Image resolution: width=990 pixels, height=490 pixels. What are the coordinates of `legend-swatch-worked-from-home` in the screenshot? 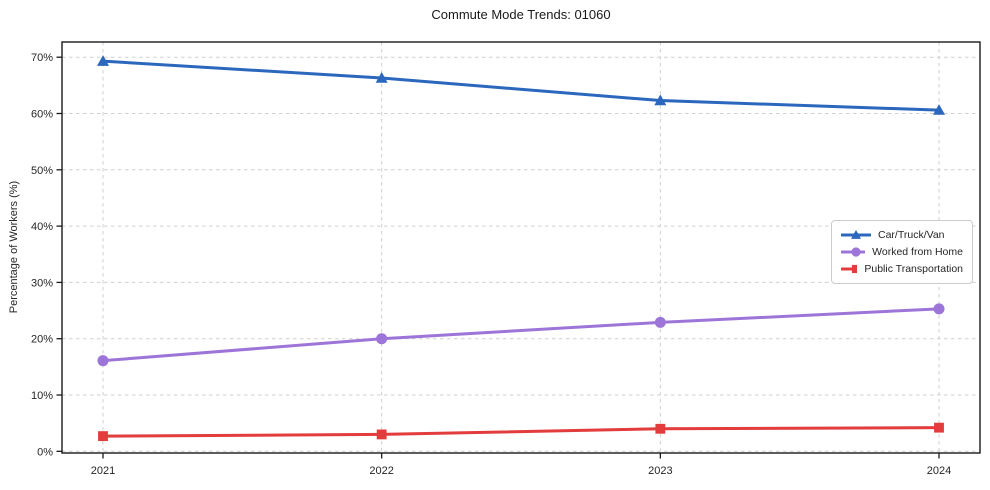 It's located at (853, 252).